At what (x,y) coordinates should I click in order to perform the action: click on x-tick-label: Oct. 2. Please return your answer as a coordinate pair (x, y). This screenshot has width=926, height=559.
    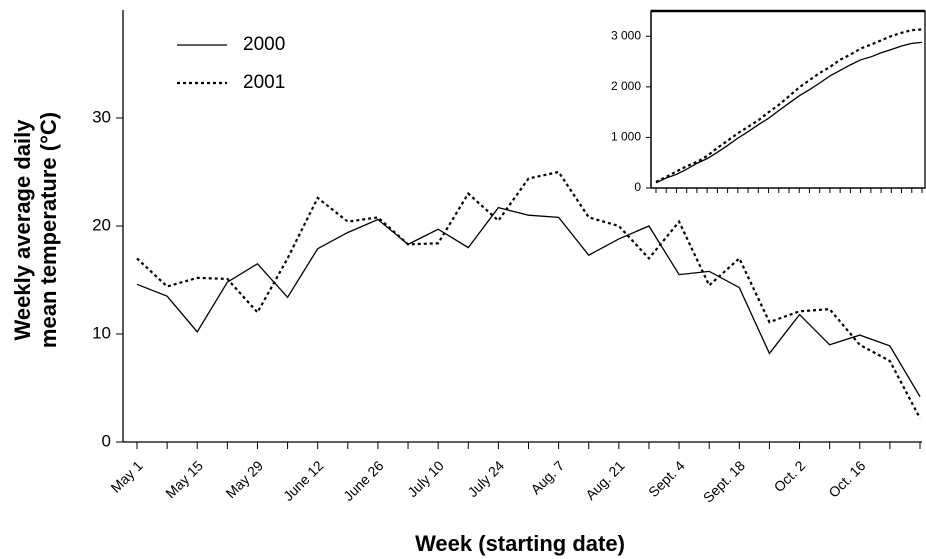
    Looking at the image, I should click on (790, 476).